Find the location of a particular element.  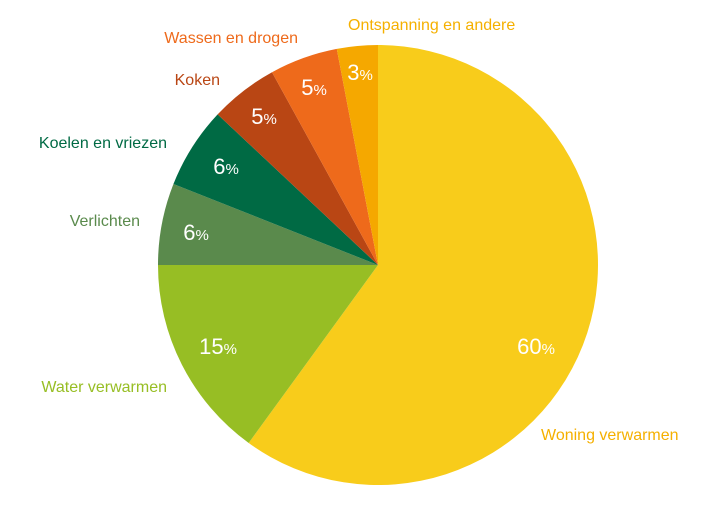

pie-category-label-verlichten: Verlichten is located at coordinates (105, 221).